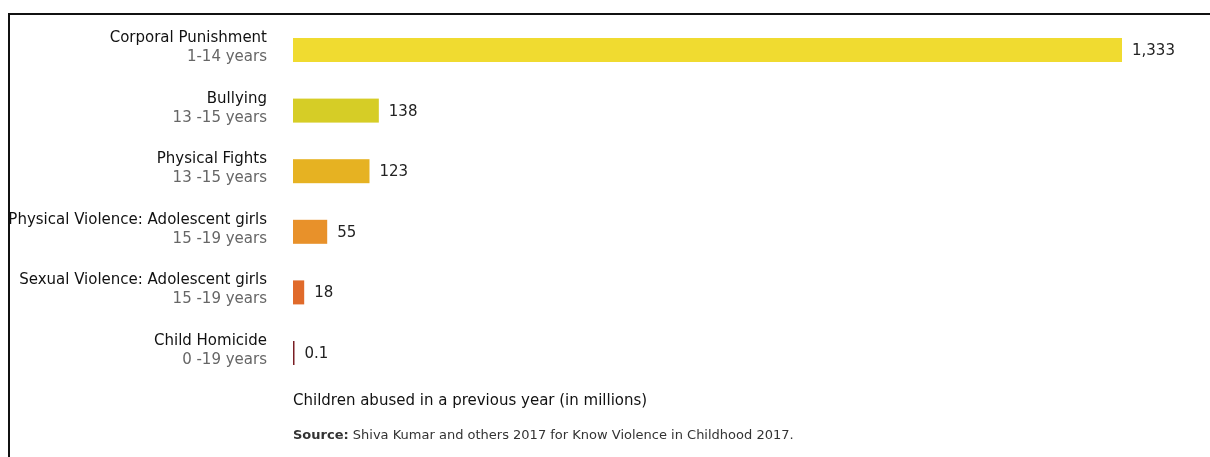 The height and width of the screenshot is (457, 1210). What do you see at coordinates (188, 46) in the screenshot?
I see `y-tick-label: Corporal Punishment 1-14 years` at bounding box center [188, 46].